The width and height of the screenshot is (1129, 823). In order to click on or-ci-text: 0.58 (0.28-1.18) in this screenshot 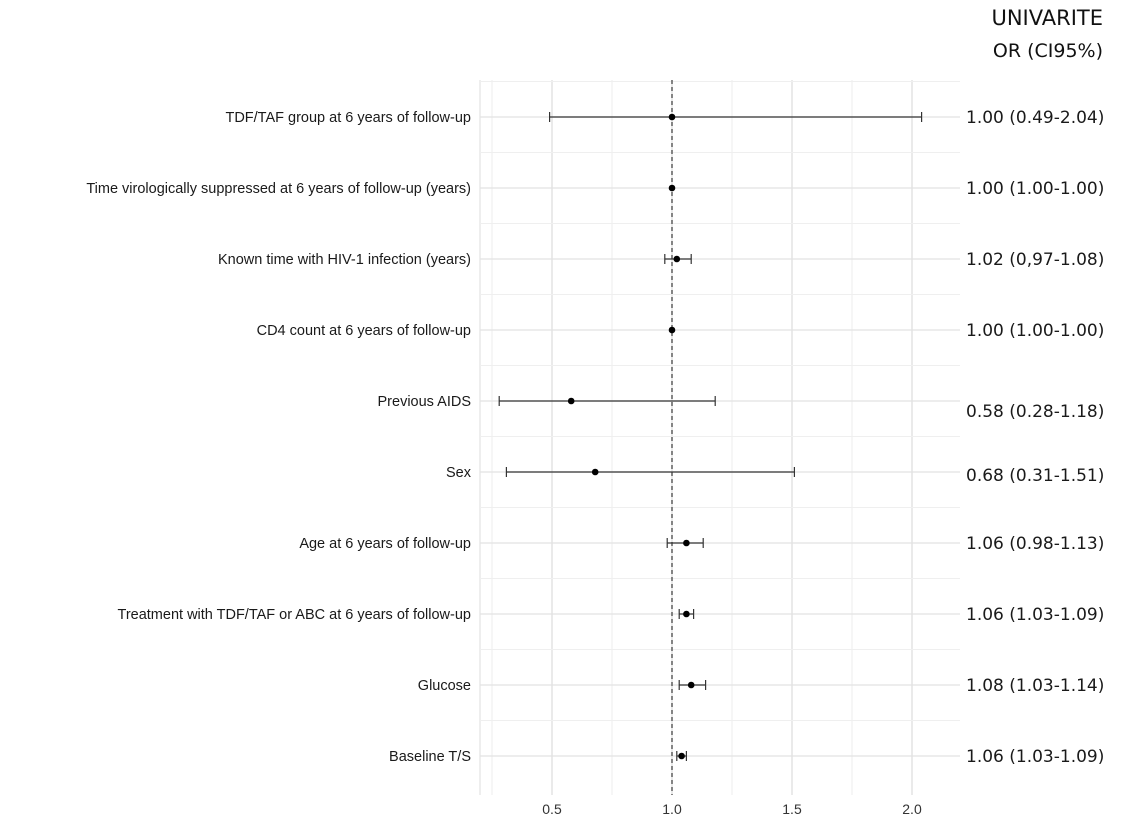, I will do `click(1035, 412)`.